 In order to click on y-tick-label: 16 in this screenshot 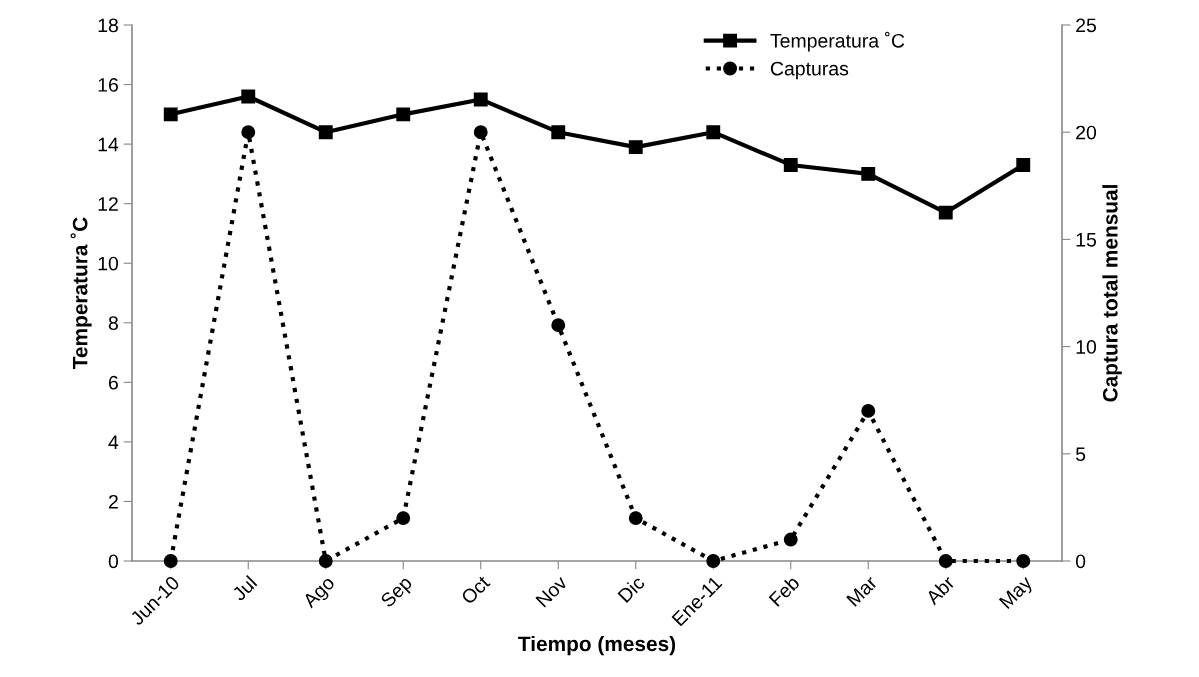, I will do `click(108, 85)`.